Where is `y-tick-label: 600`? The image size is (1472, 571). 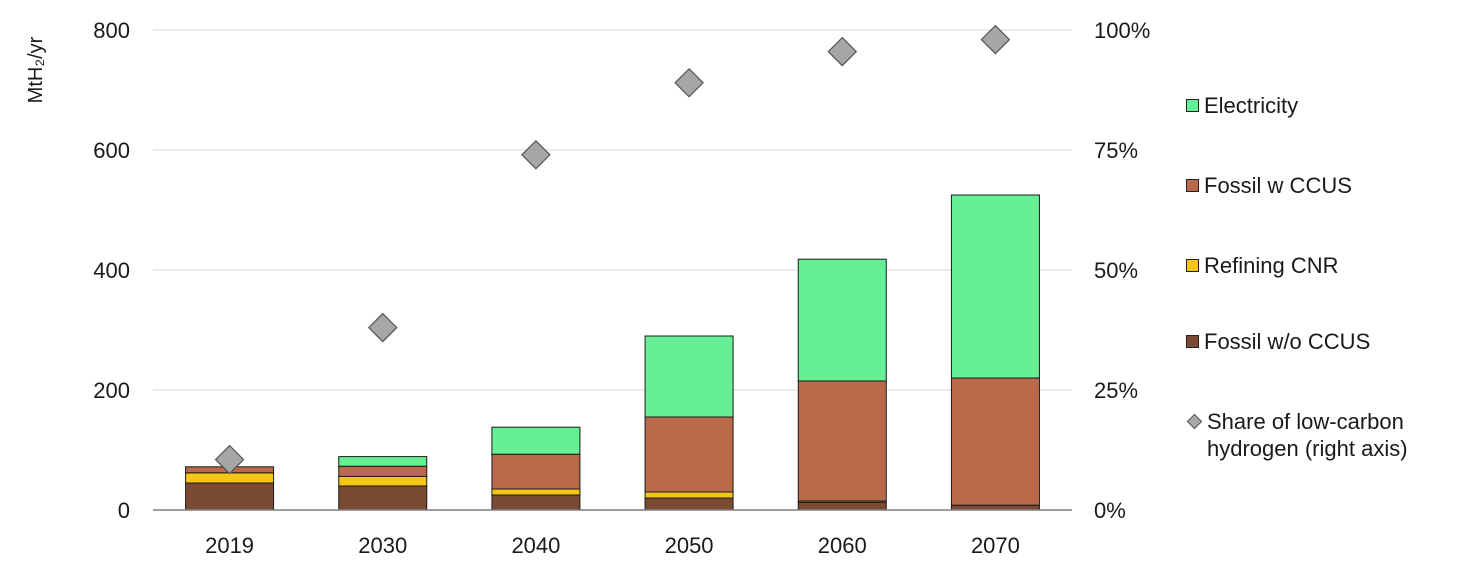 y-tick-label: 600 is located at coordinates (111, 150).